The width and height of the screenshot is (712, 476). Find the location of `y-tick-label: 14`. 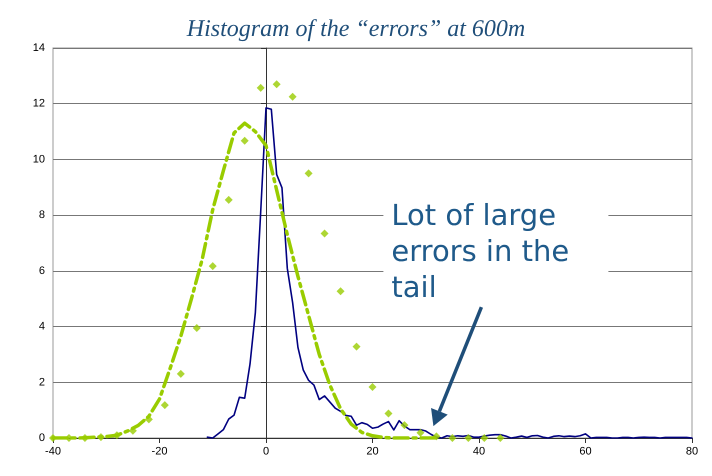

y-tick-label: 14 is located at coordinates (38, 48).